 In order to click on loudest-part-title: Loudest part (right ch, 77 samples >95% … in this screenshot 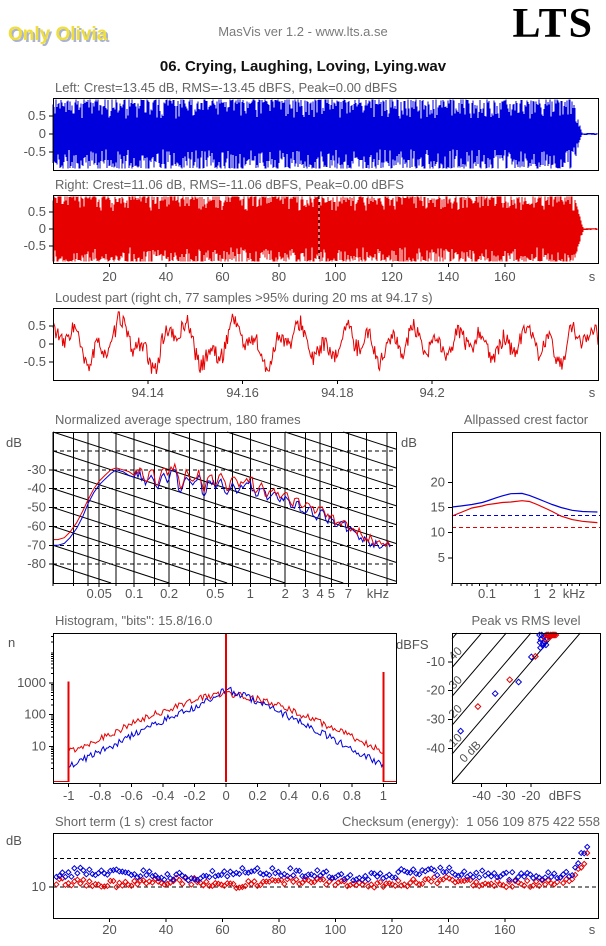, I will do `click(244, 297)`.